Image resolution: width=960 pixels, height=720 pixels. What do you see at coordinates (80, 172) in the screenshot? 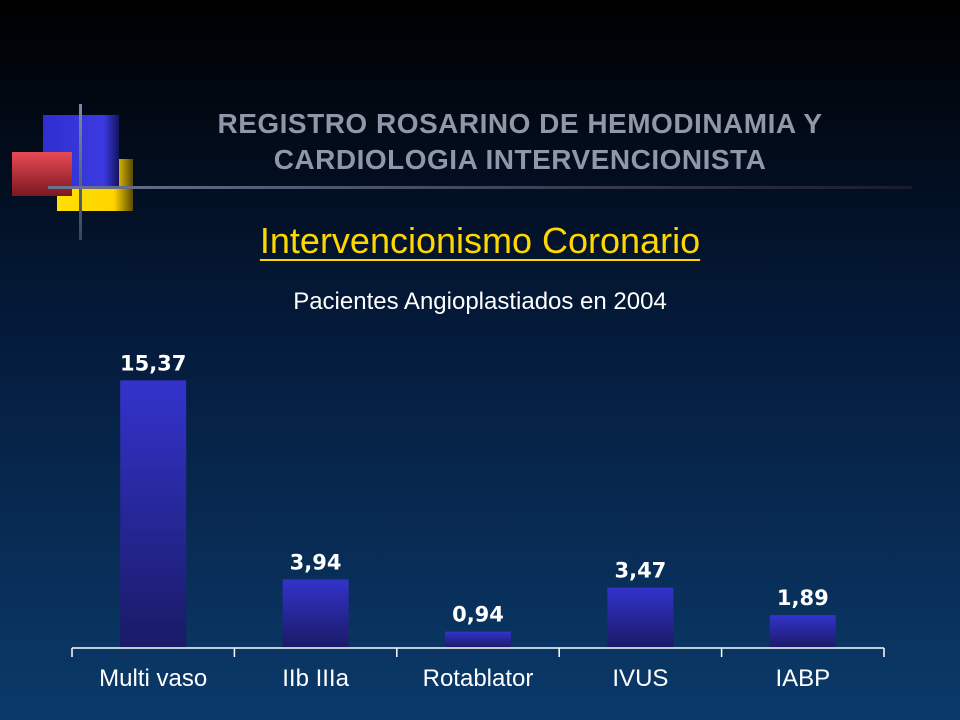
I see `logo-vertical-line` at bounding box center [80, 172].